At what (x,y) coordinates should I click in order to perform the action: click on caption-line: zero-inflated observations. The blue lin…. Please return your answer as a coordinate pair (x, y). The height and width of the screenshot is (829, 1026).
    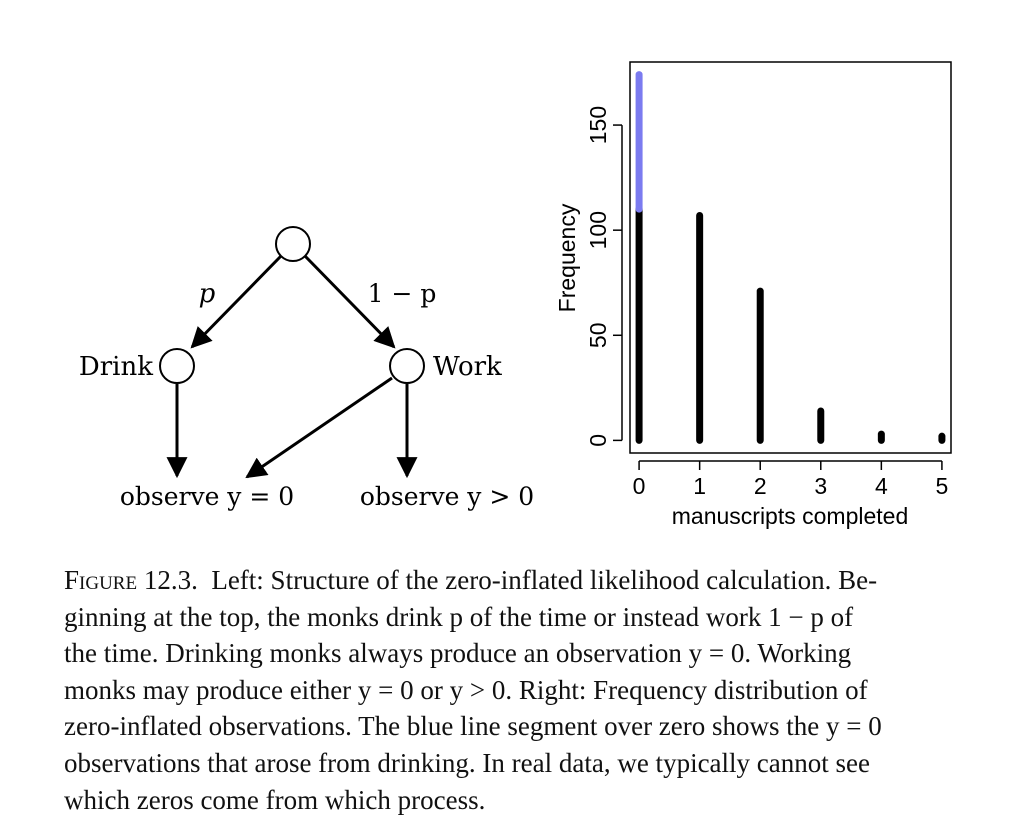
    Looking at the image, I should click on (525, 726).